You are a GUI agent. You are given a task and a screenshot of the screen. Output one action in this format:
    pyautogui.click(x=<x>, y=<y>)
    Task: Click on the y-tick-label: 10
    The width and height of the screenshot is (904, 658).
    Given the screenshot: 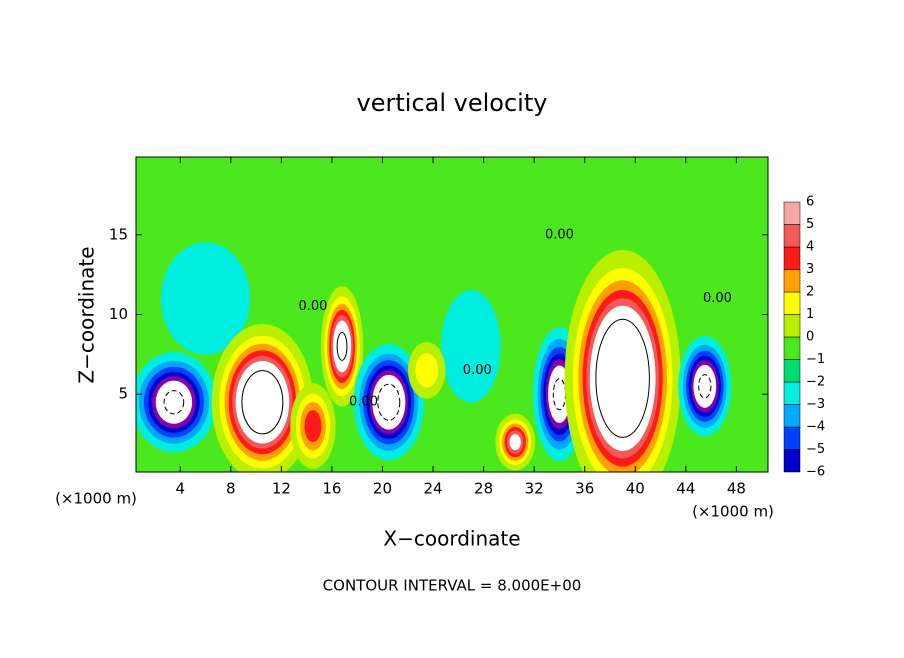 What is the action you would take?
    pyautogui.click(x=118, y=314)
    